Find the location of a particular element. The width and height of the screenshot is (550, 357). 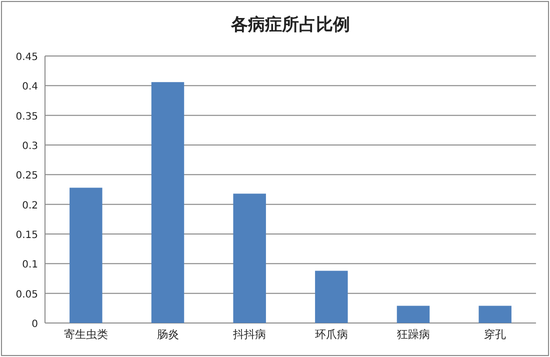

y-tick-label: 0.15 is located at coordinates (27, 235).